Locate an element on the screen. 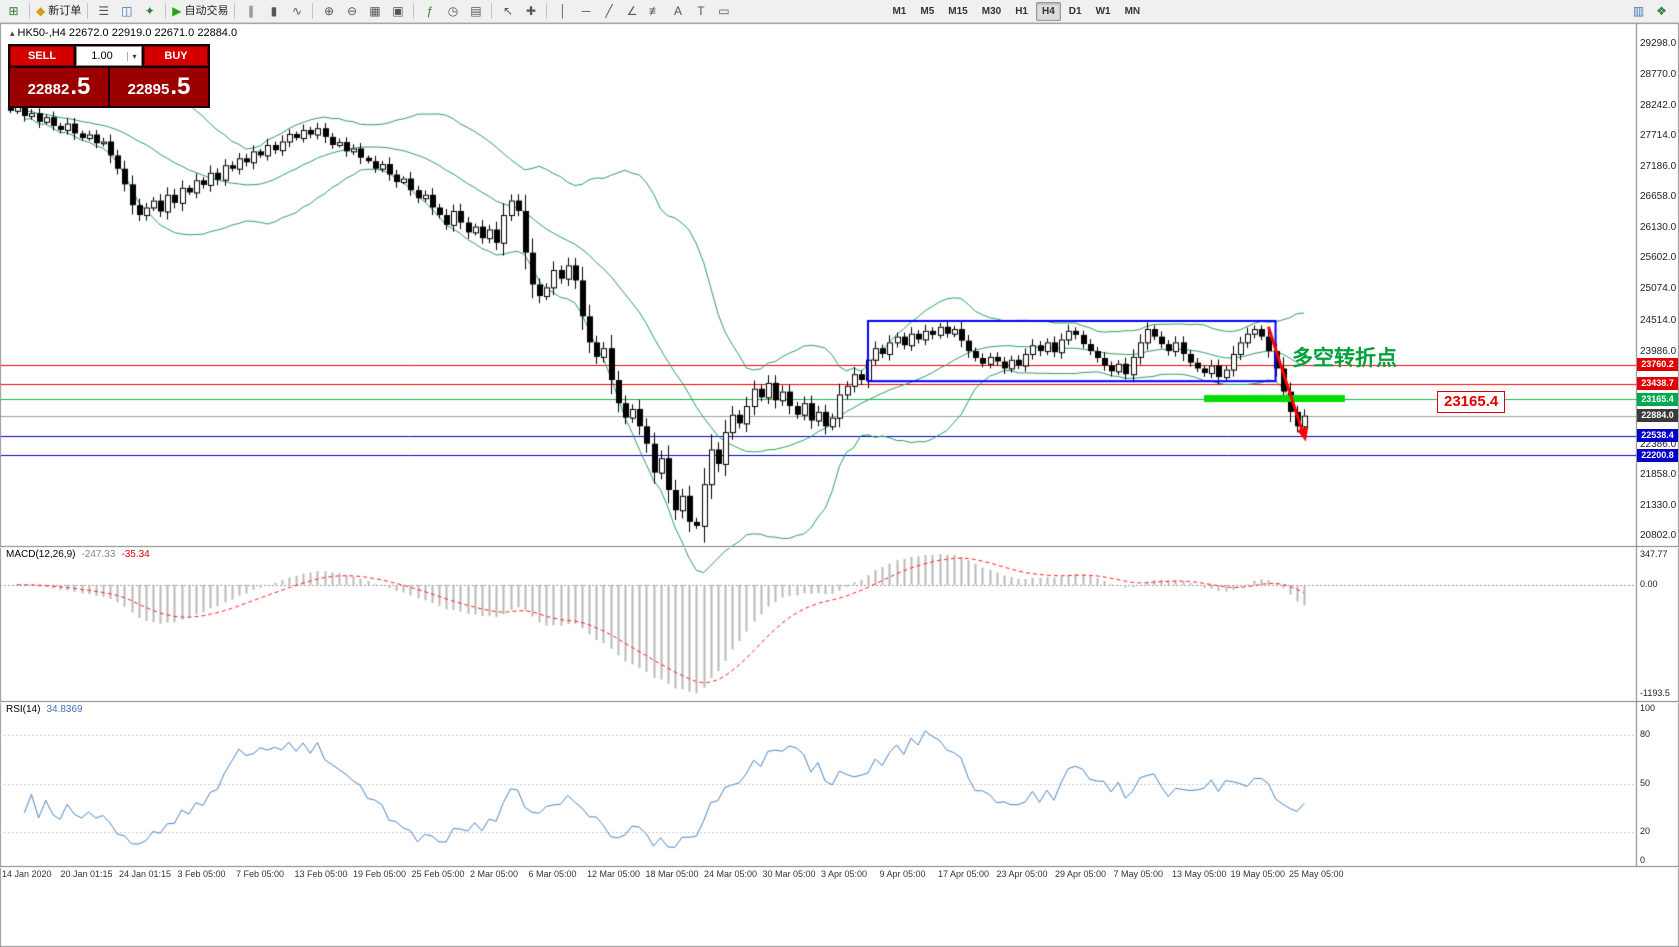 This screenshot has width=1679, height=947. time-axis-label: 9 Apr 05:00 is located at coordinates (902, 874).